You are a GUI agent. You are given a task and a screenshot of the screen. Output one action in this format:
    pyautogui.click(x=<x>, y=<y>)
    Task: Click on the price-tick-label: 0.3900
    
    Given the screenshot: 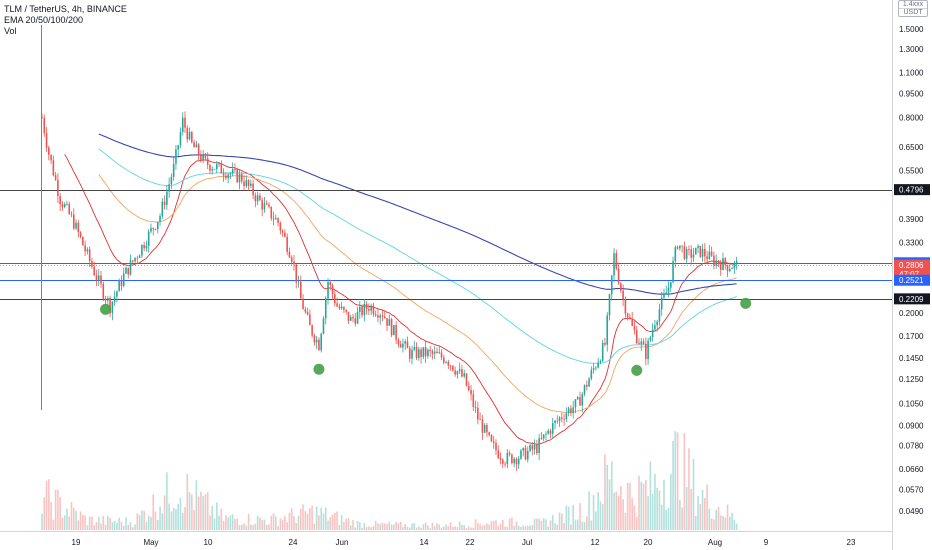 What is the action you would take?
    pyautogui.click(x=911, y=219)
    